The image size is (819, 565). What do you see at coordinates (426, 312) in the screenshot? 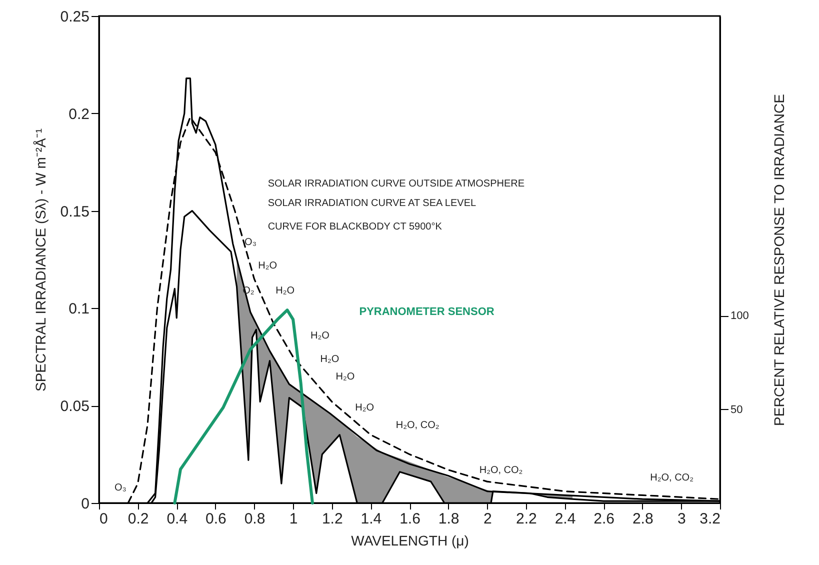
I see `text: PYRANOMETER SENSOR` at bounding box center [426, 312].